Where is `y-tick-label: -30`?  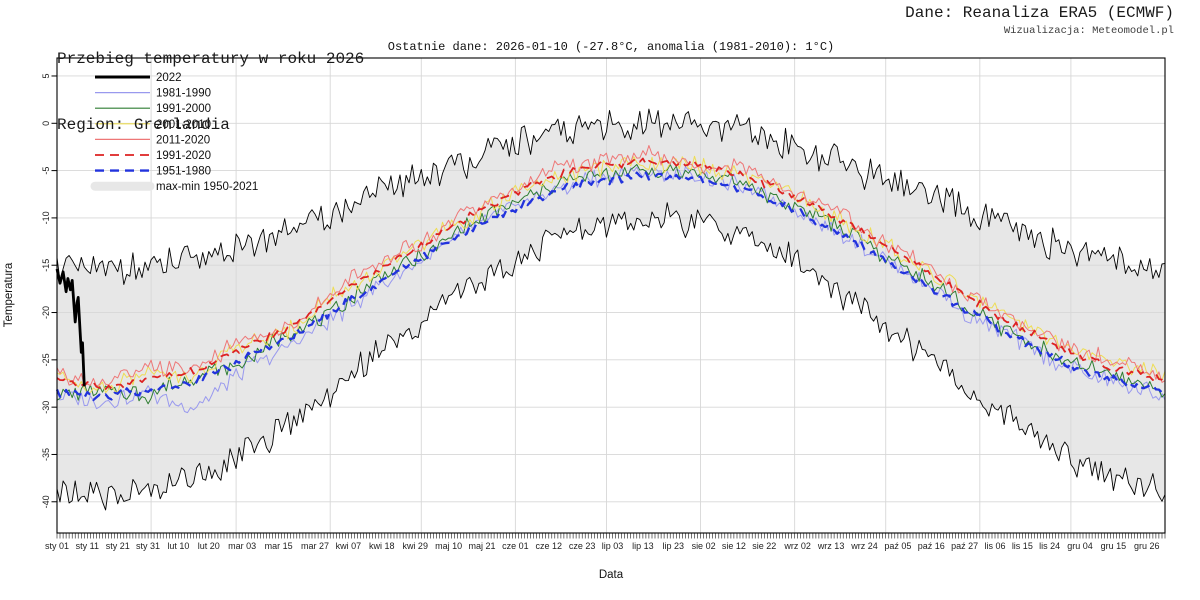
y-tick-label: -30 is located at coordinates (46, 407).